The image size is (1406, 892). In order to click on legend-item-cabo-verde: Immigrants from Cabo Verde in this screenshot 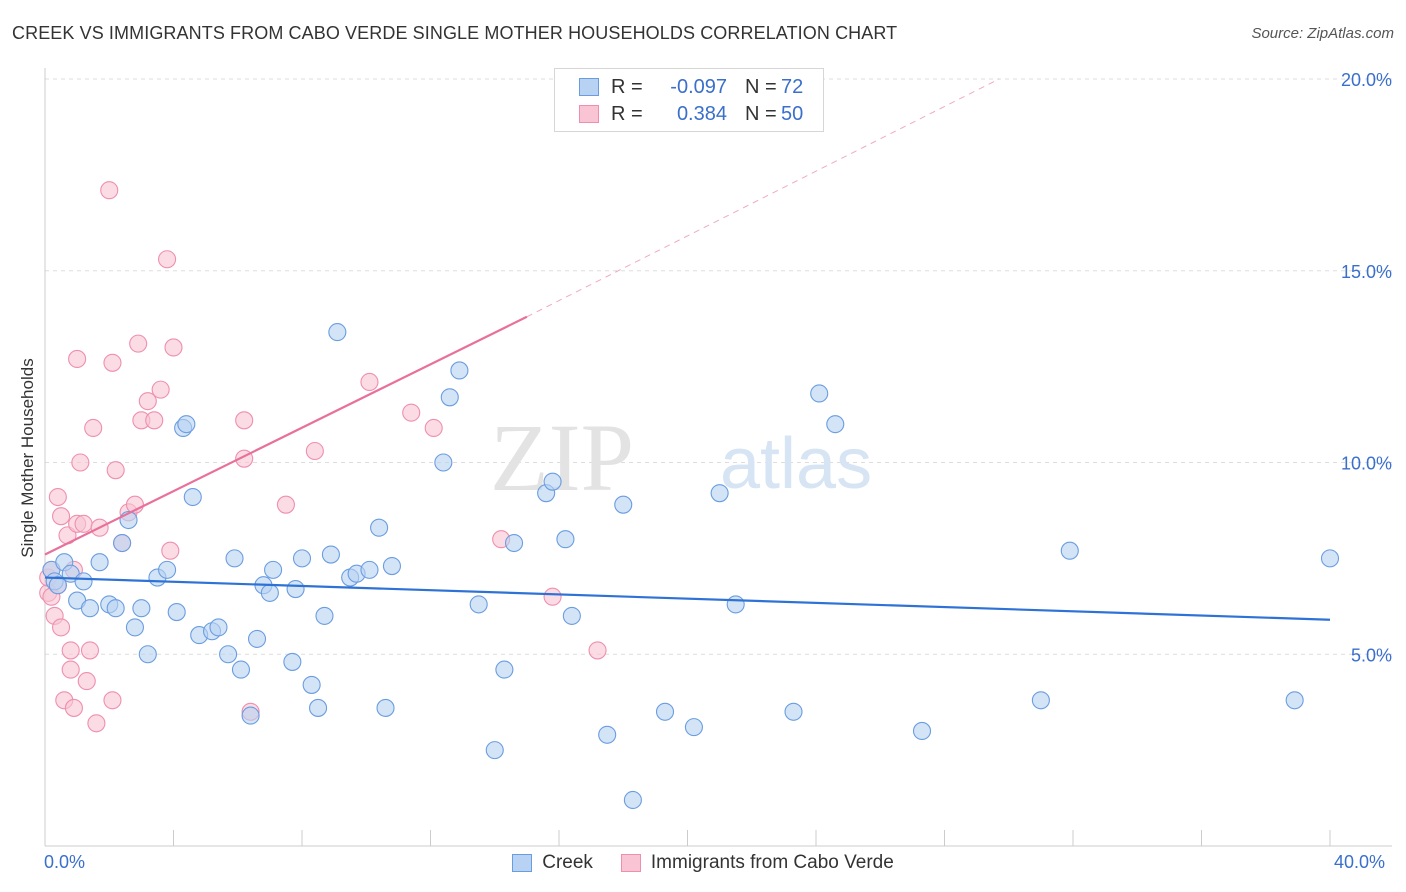, I will do `click(757, 863)`.